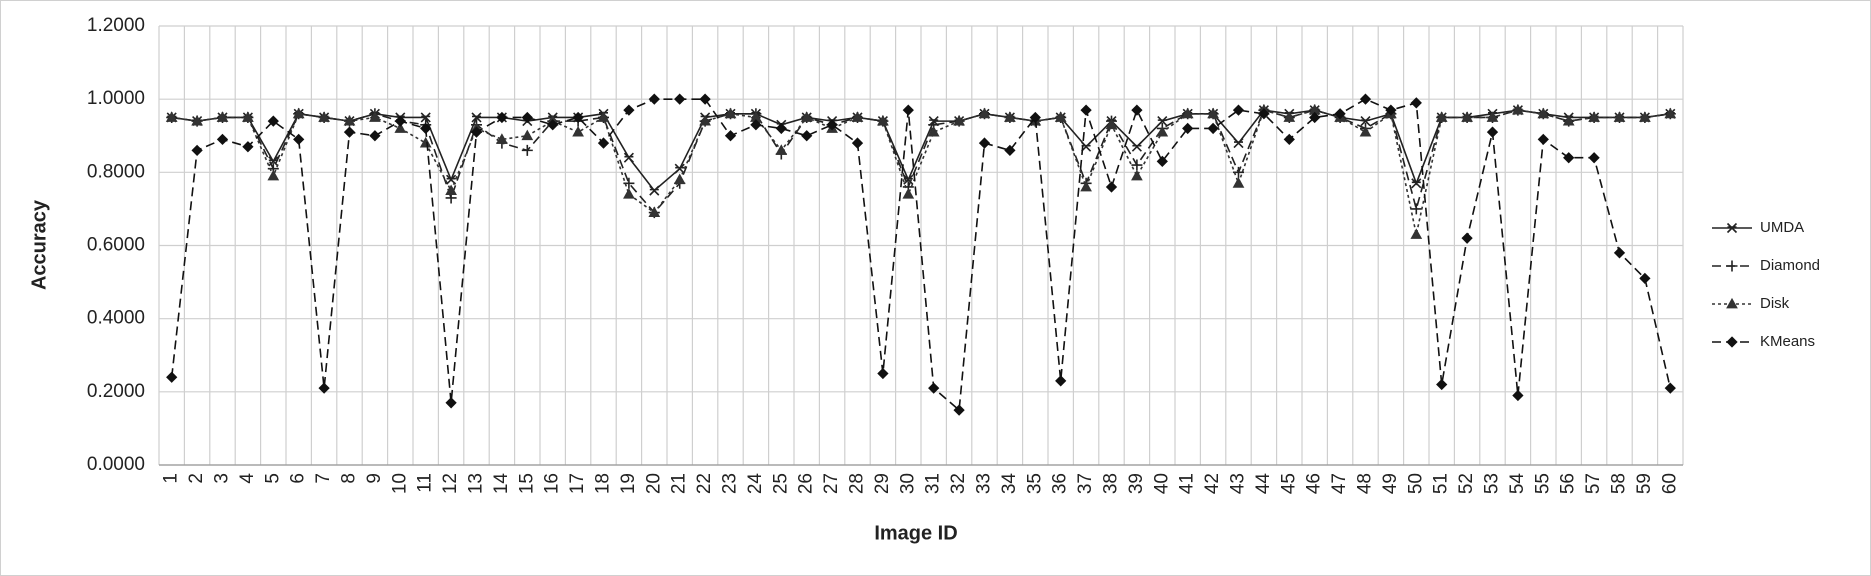  Describe the element at coordinates (1492, 483) in the screenshot. I see `x-tick-label: 53` at that location.